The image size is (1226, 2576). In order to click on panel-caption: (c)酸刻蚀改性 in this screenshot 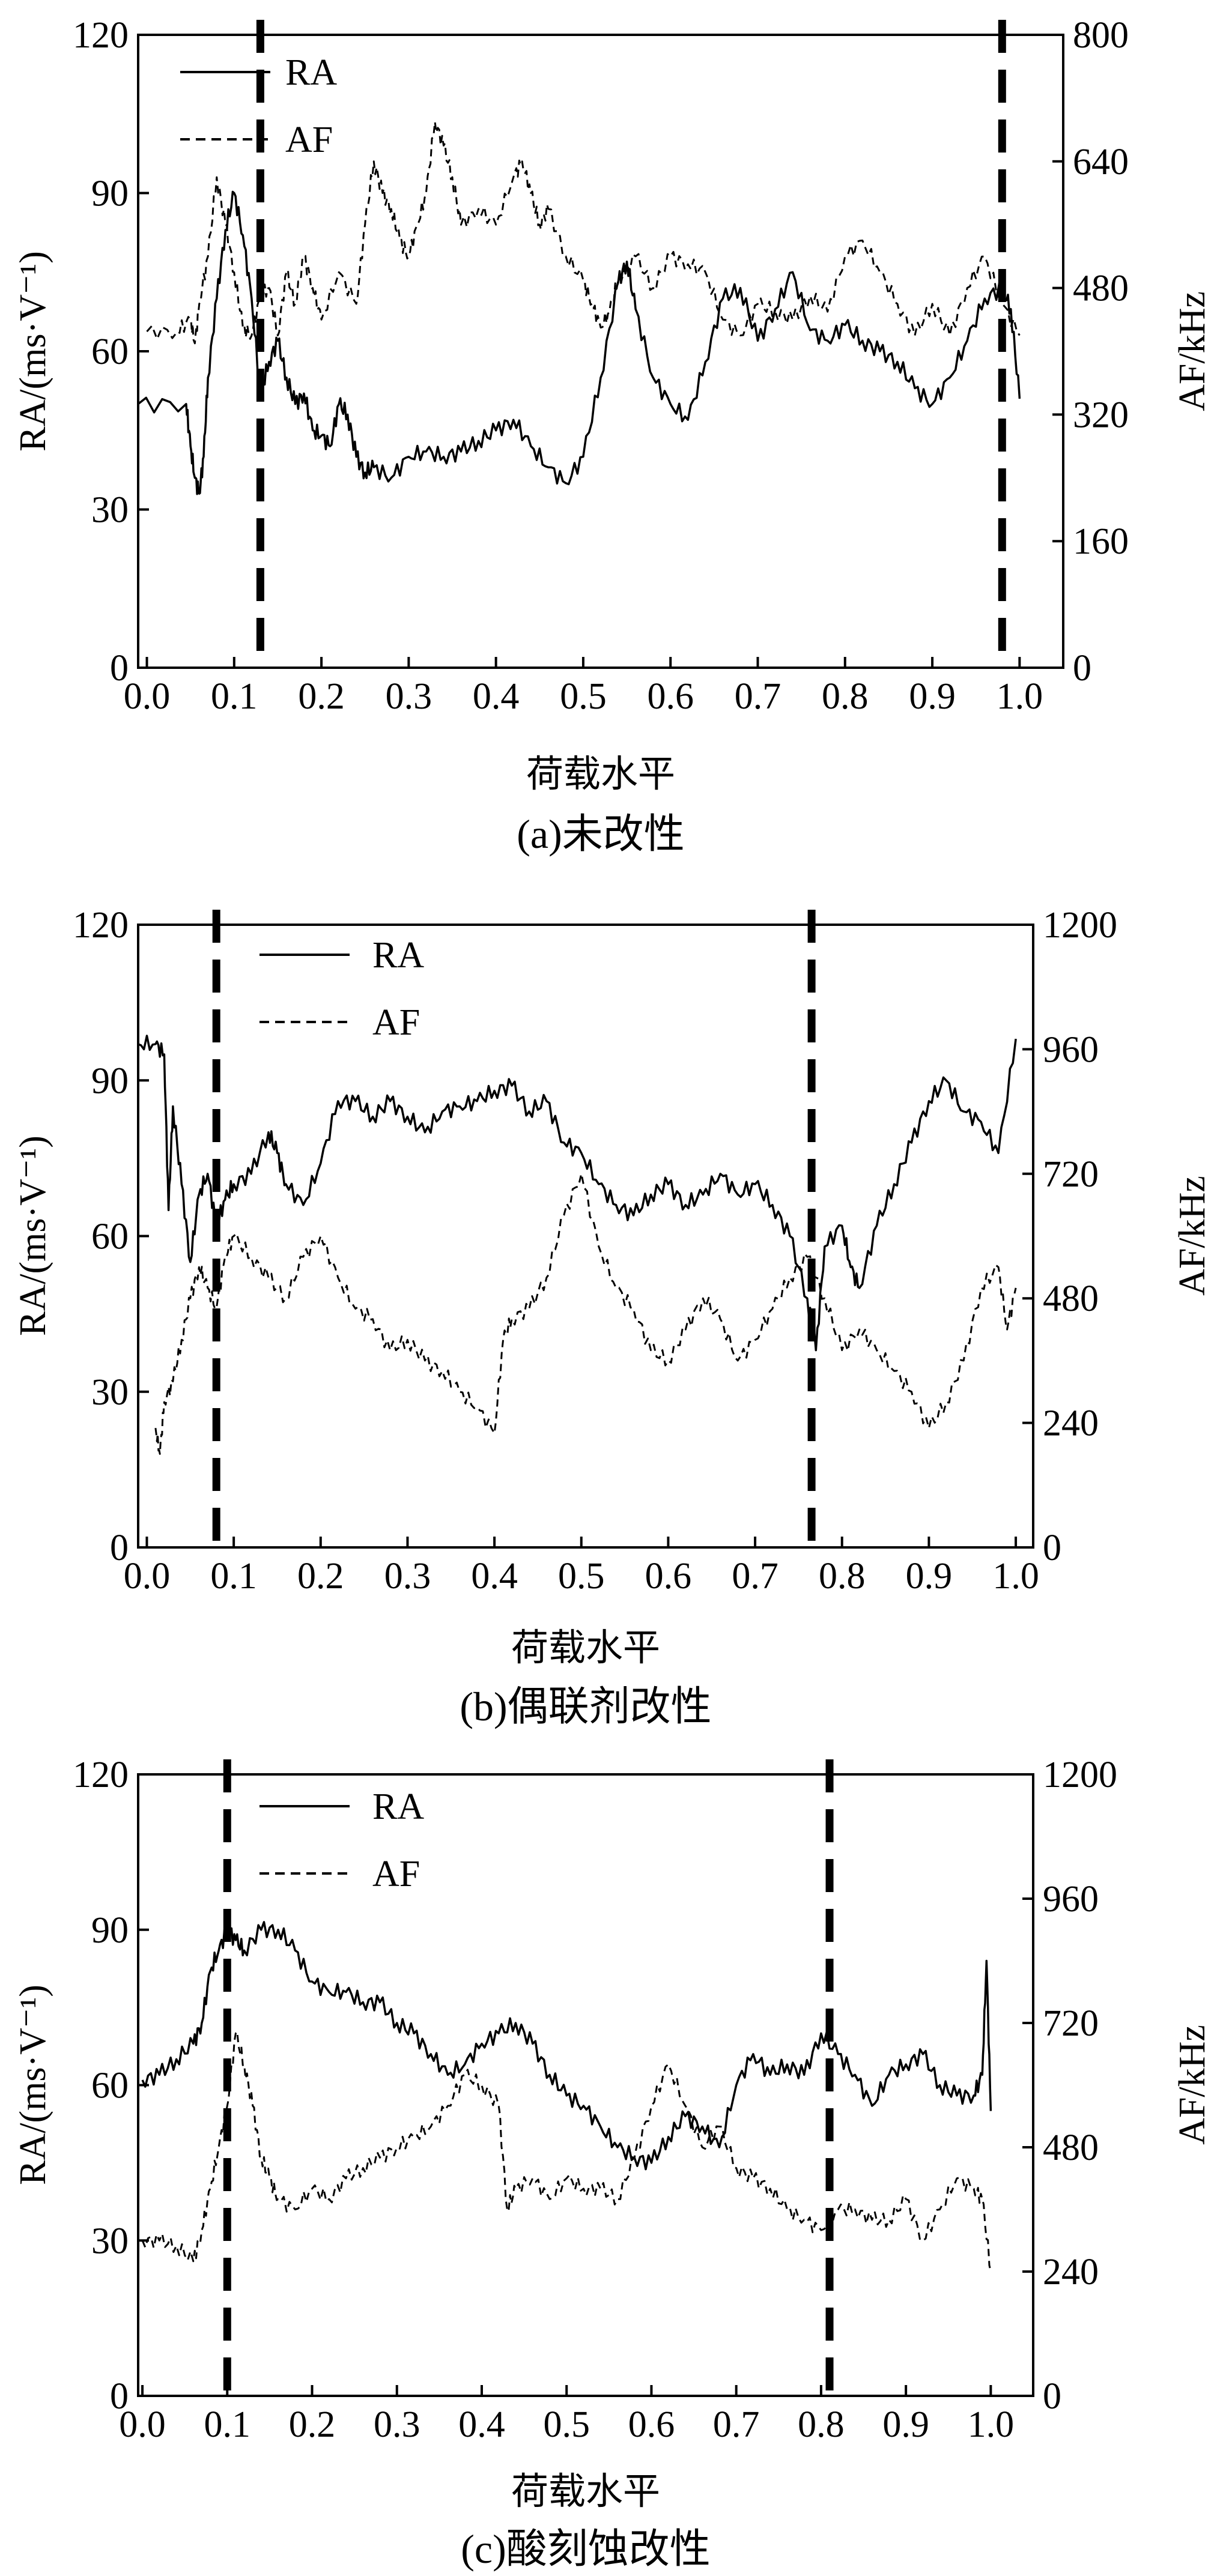, I will do `click(585, 2549)`.